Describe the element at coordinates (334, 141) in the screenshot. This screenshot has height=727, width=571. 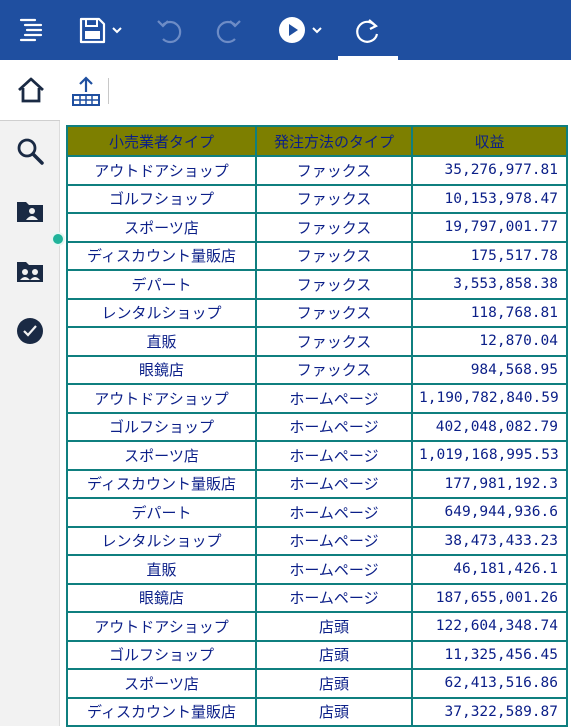
I see `column-header-order-method: 発注方法のタイプ` at that location.